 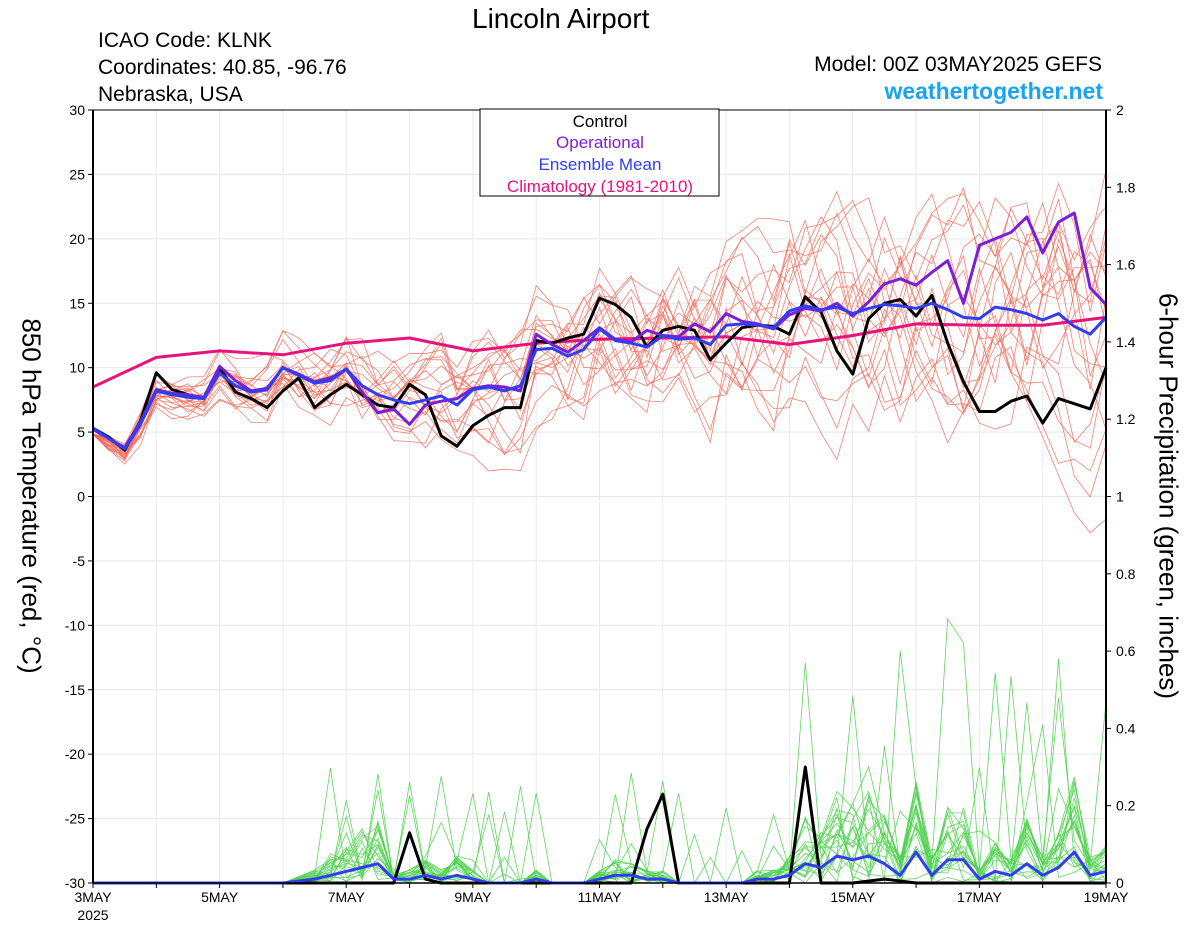 I want to click on chart-title: Lincoln Airport, so click(x=561, y=18).